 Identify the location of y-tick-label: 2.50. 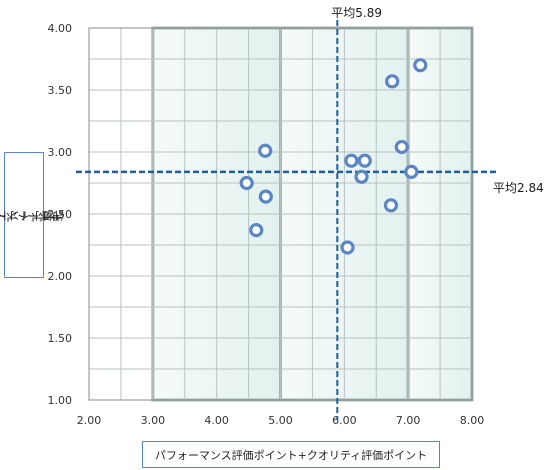
(60, 214).